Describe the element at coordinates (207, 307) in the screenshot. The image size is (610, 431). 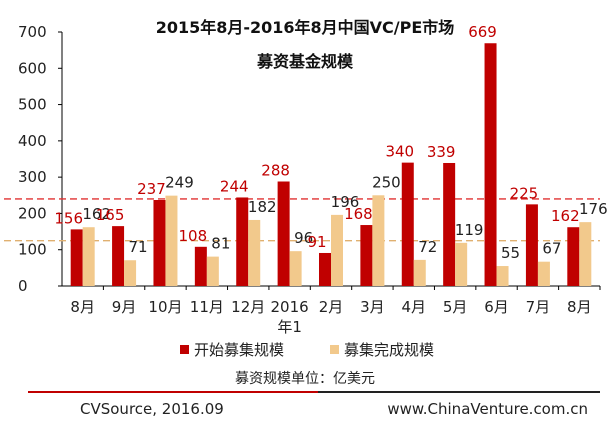
I see `x-tick-label: 11月` at that location.